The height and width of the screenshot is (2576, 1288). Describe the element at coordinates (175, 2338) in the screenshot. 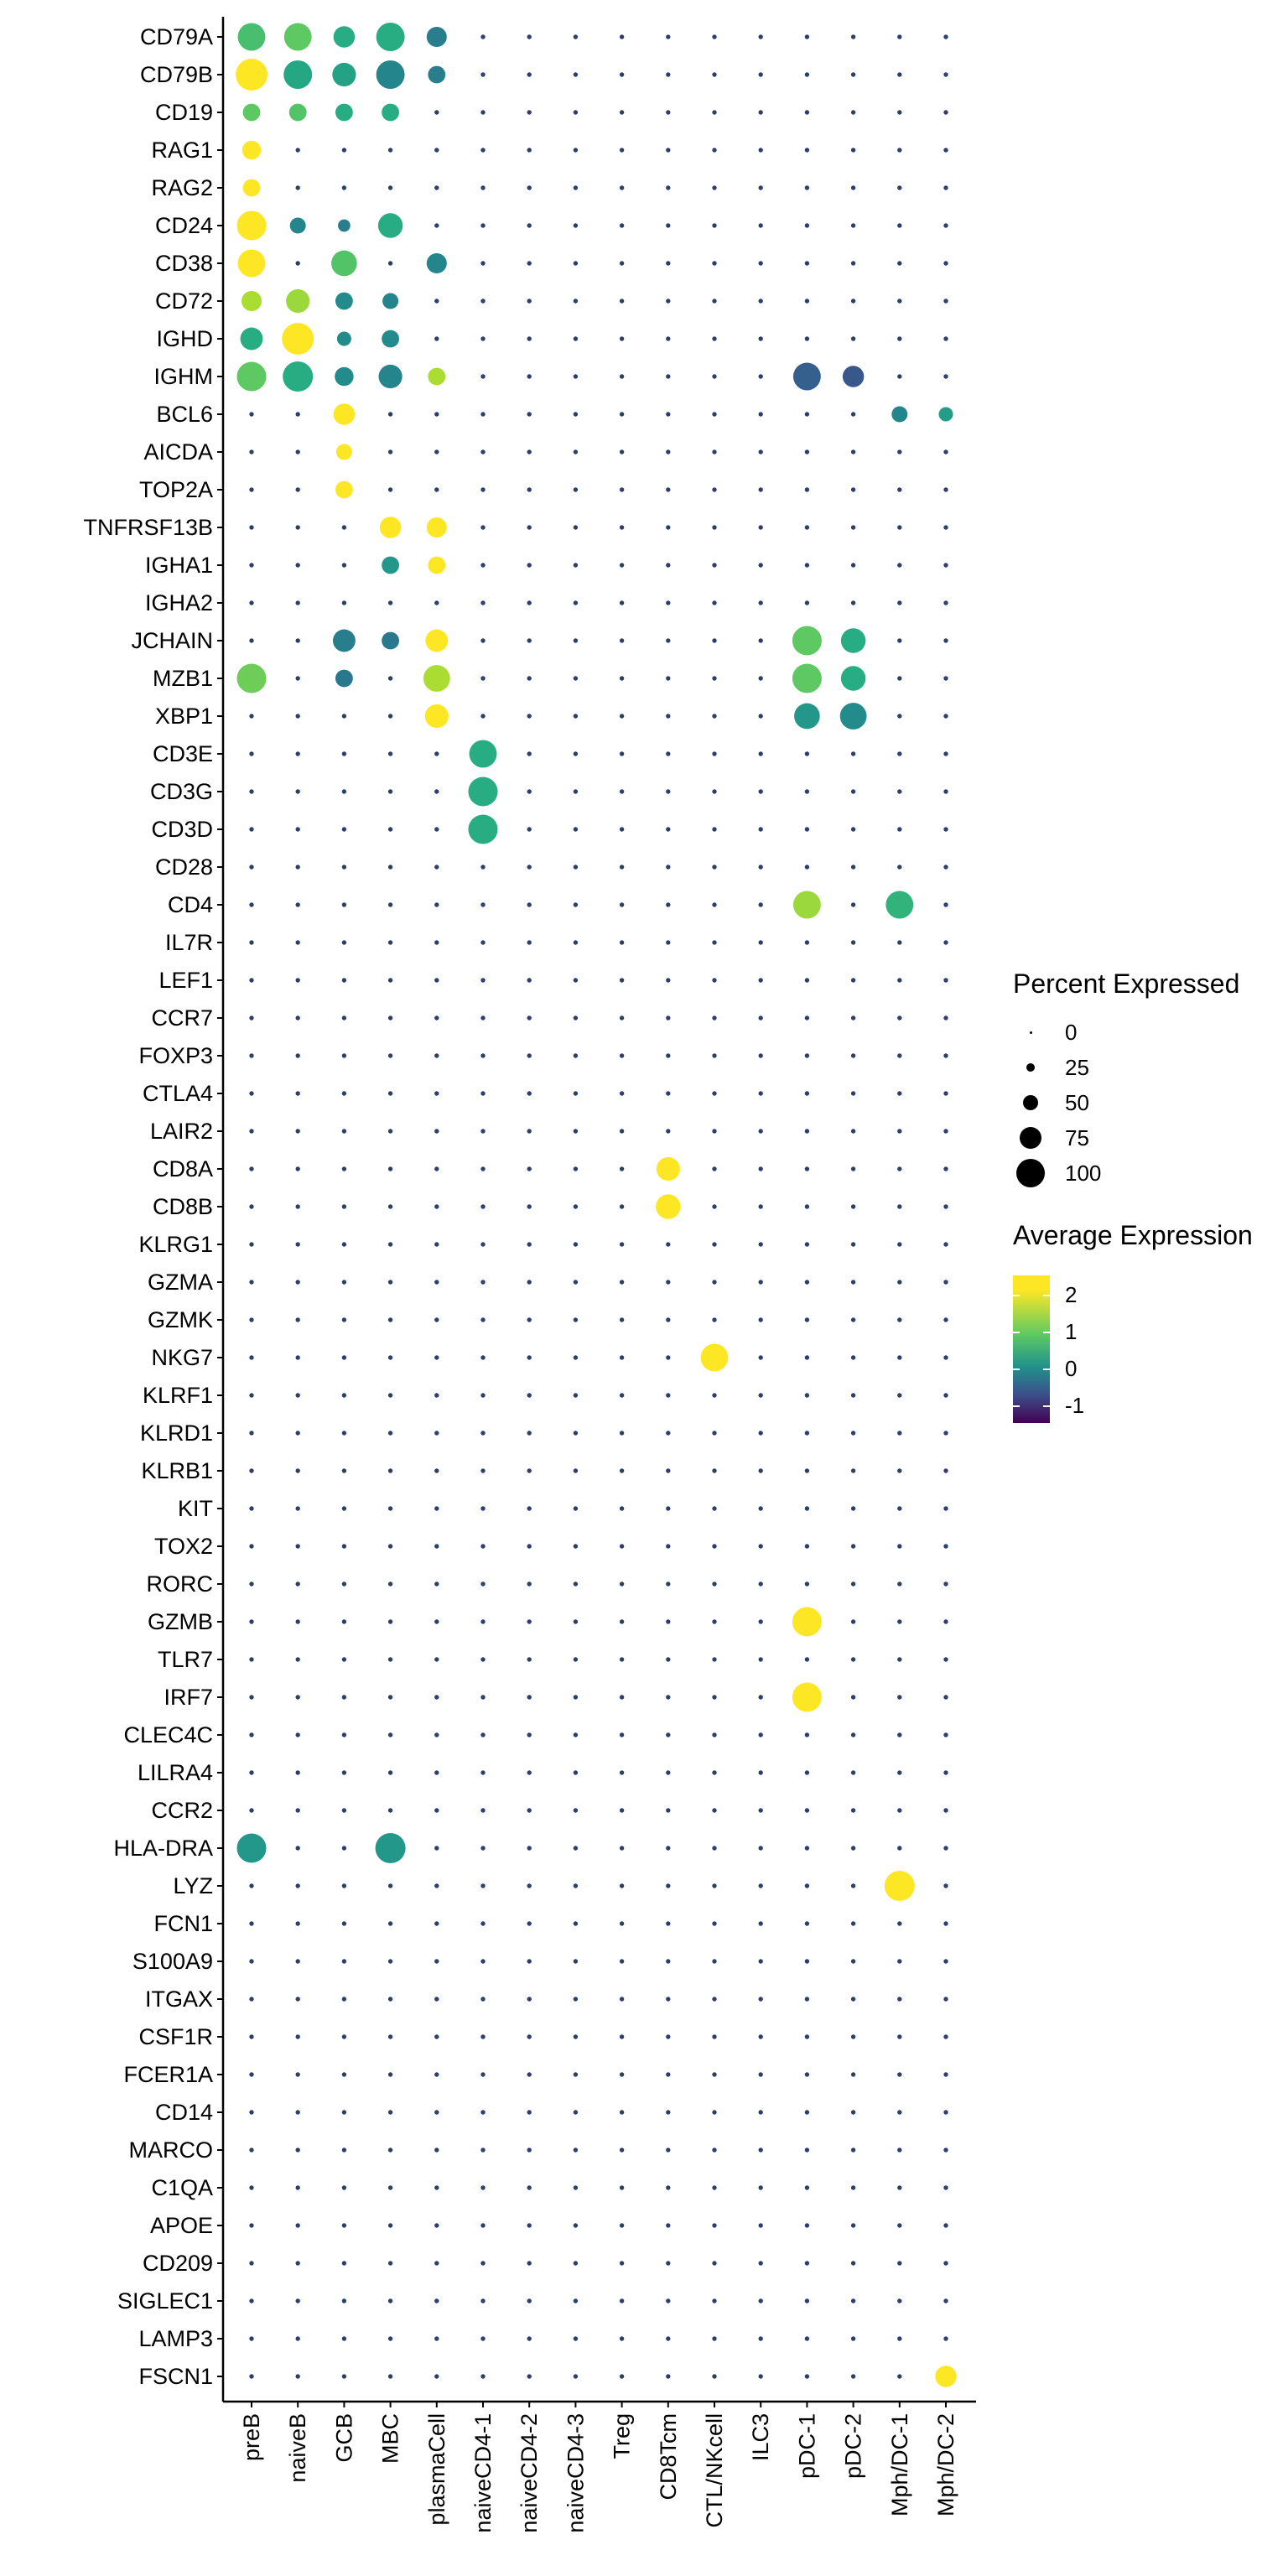

I see `gene-label: LAMP3` at that location.